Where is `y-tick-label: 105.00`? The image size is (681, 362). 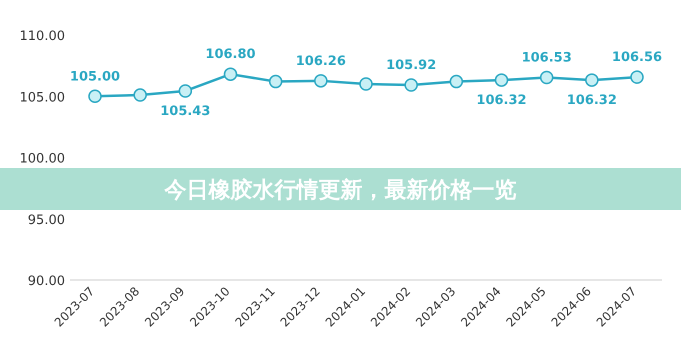 y-tick-label: 105.00 is located at coordinates (42, 98).